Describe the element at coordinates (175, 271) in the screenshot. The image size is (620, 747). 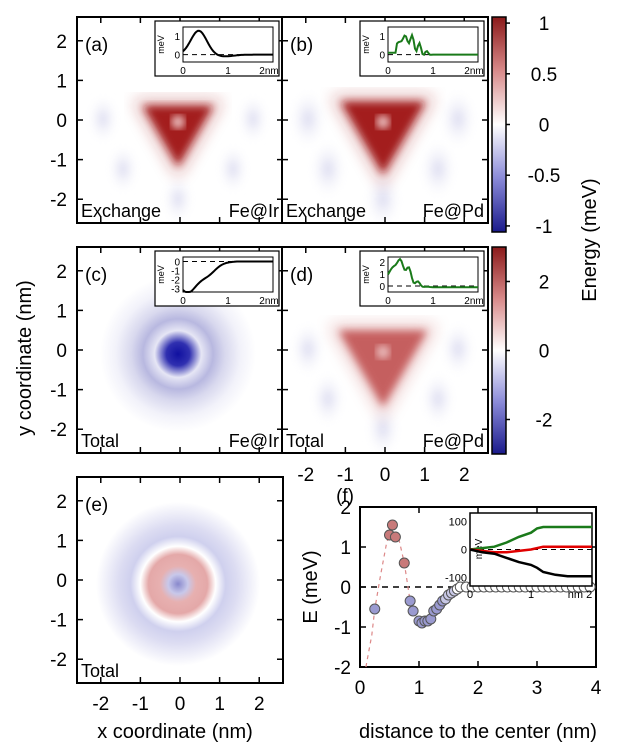
I see `inset-y-tick-label: -1` at that location.